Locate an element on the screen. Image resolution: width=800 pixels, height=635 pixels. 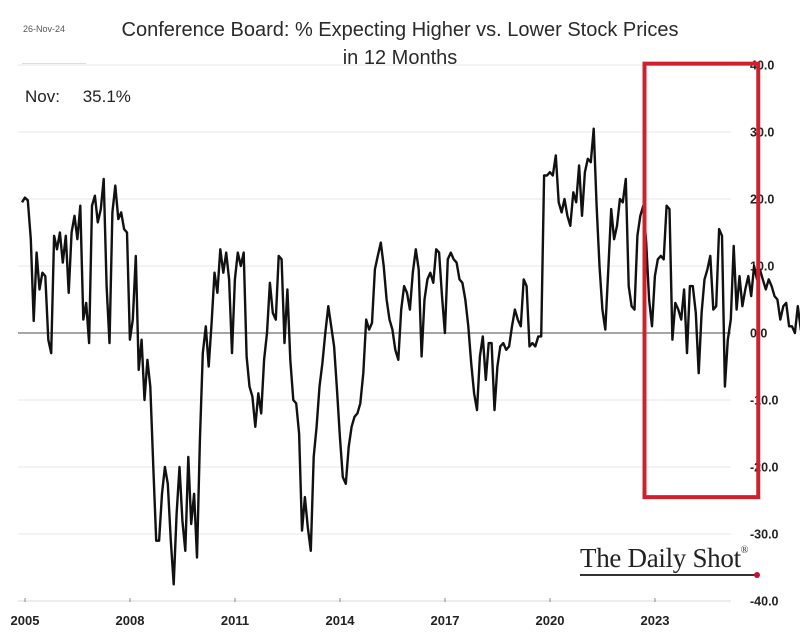
chart-title-line-2: in 12 Months is located at coordinates (400, 58).